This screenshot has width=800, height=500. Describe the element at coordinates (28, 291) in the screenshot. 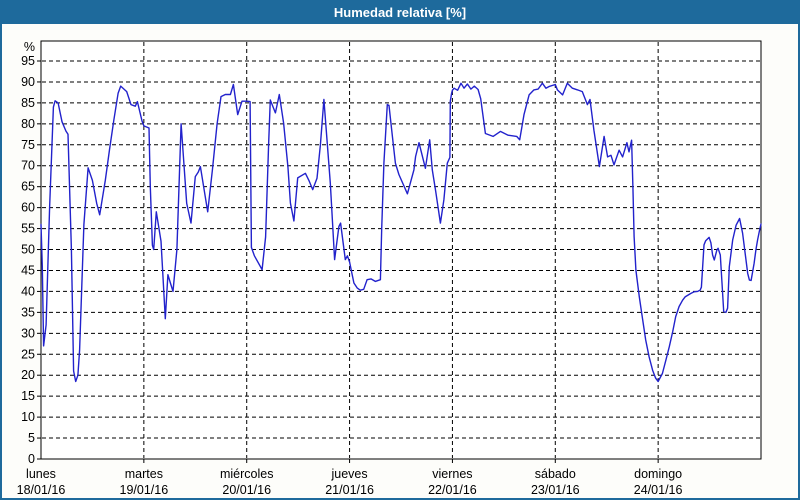

I see `y-tick-label-40: 40` at that location.